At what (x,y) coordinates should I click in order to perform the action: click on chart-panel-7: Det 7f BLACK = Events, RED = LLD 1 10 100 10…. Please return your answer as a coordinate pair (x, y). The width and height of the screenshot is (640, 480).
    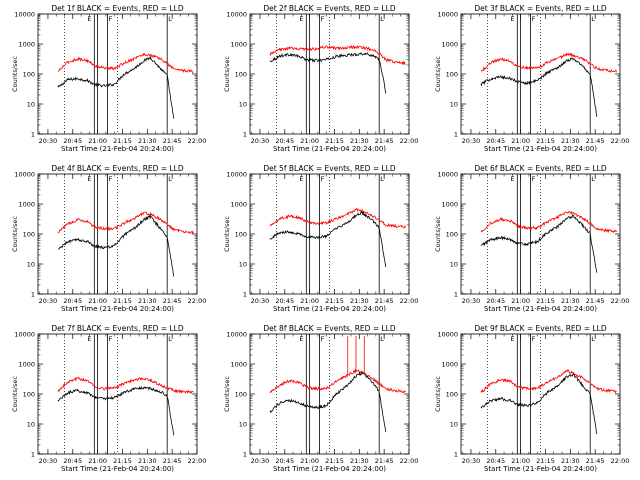
    Looking at the image, I should click on (108, 398).